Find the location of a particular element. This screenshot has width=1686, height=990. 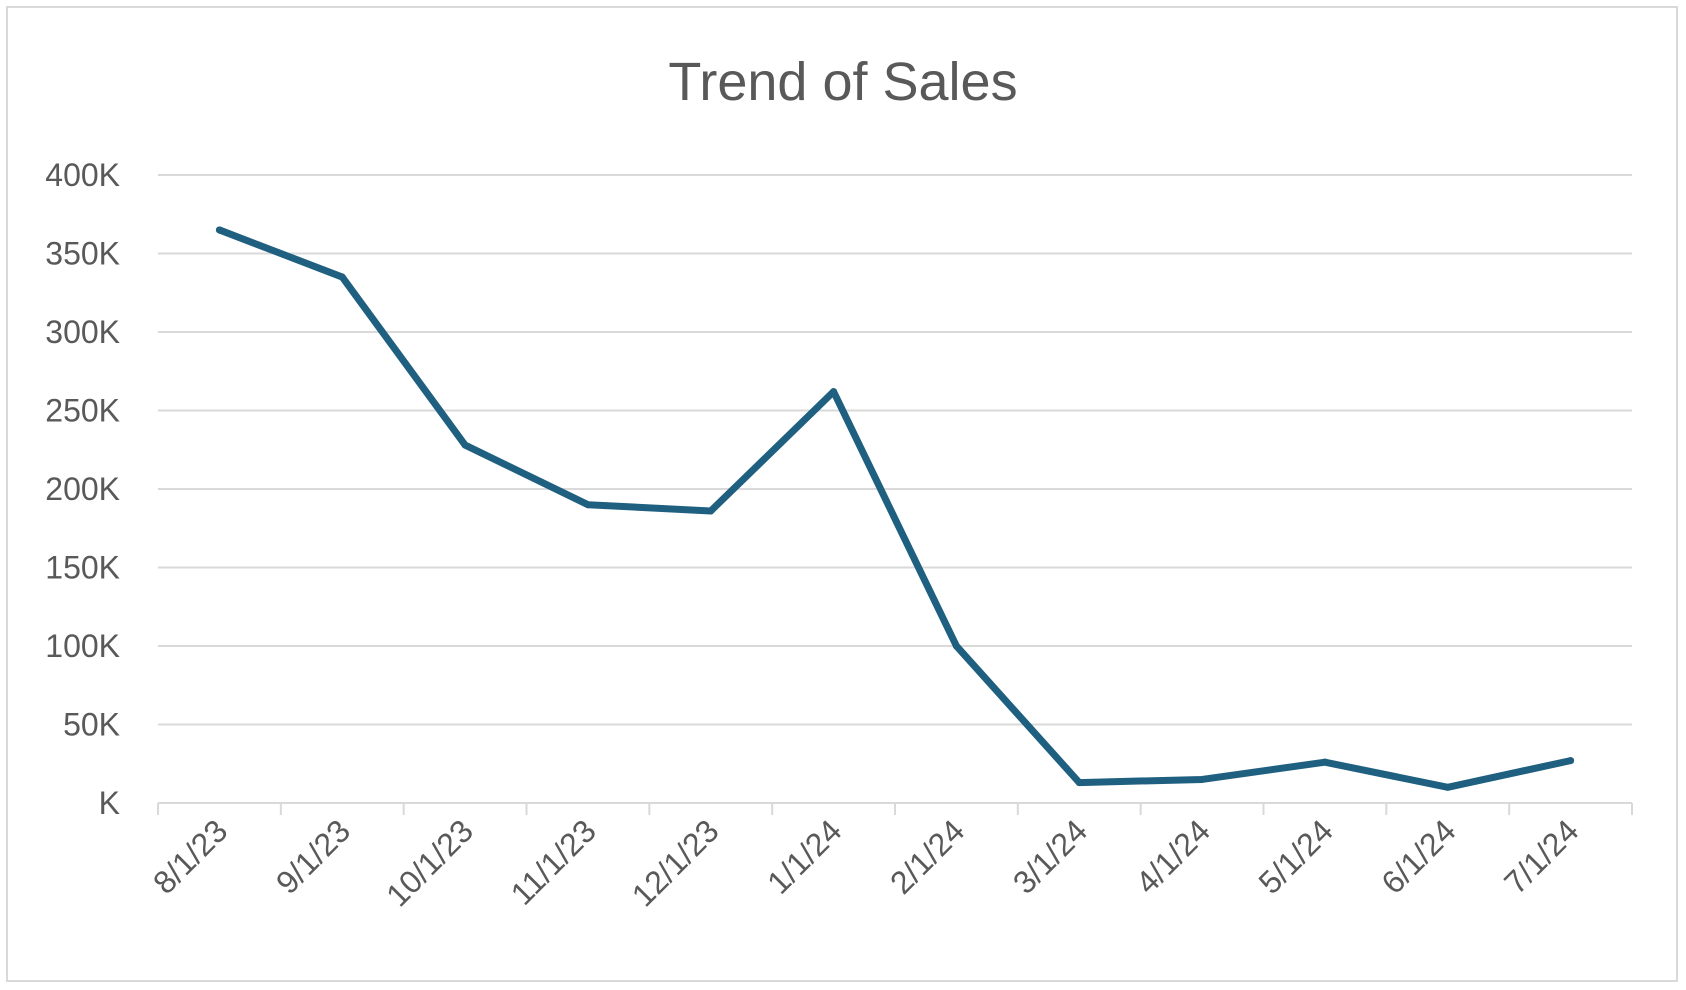

x-tick-label: 9/1/23 is located at coordinates (313, 856).